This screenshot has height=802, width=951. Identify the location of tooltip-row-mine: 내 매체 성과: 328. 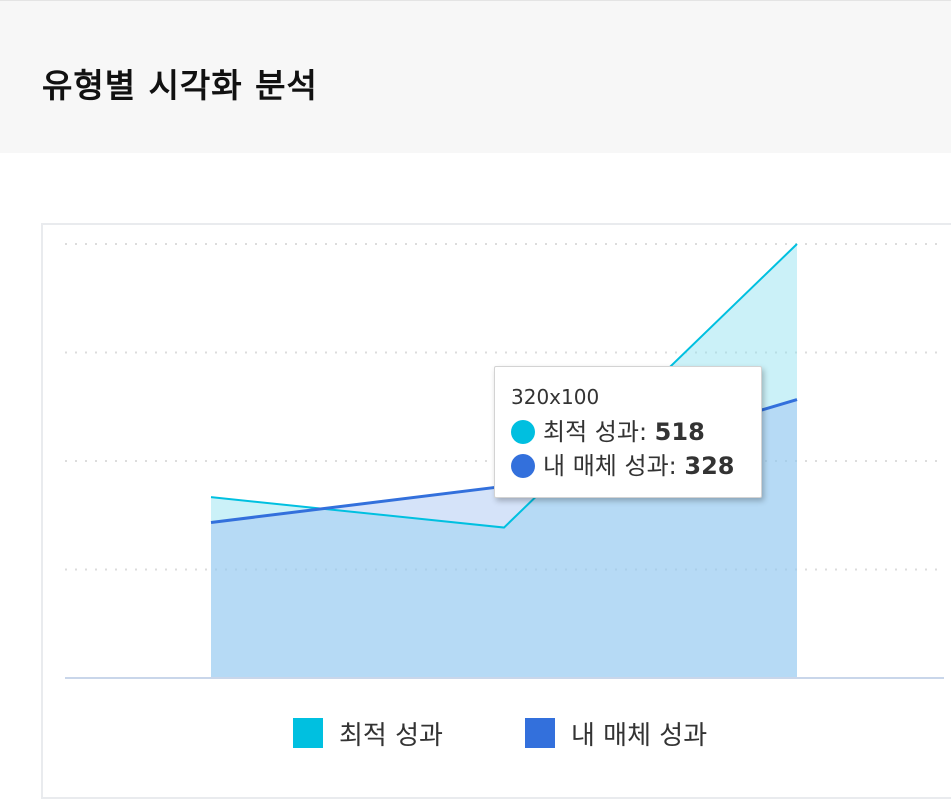
(636, 466).